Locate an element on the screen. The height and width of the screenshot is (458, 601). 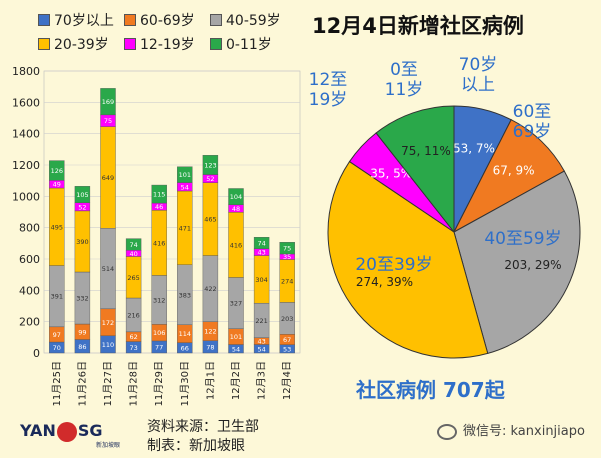
legend-label: 12-19岁 is located at coordinates (167, 45).